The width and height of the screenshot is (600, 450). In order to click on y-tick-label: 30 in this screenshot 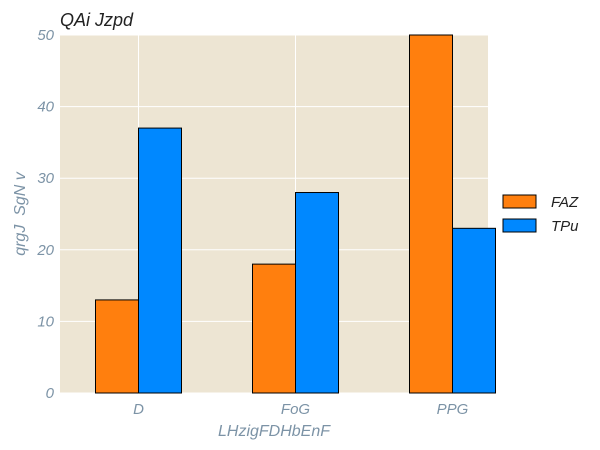, I will do `click(45, 178)`.